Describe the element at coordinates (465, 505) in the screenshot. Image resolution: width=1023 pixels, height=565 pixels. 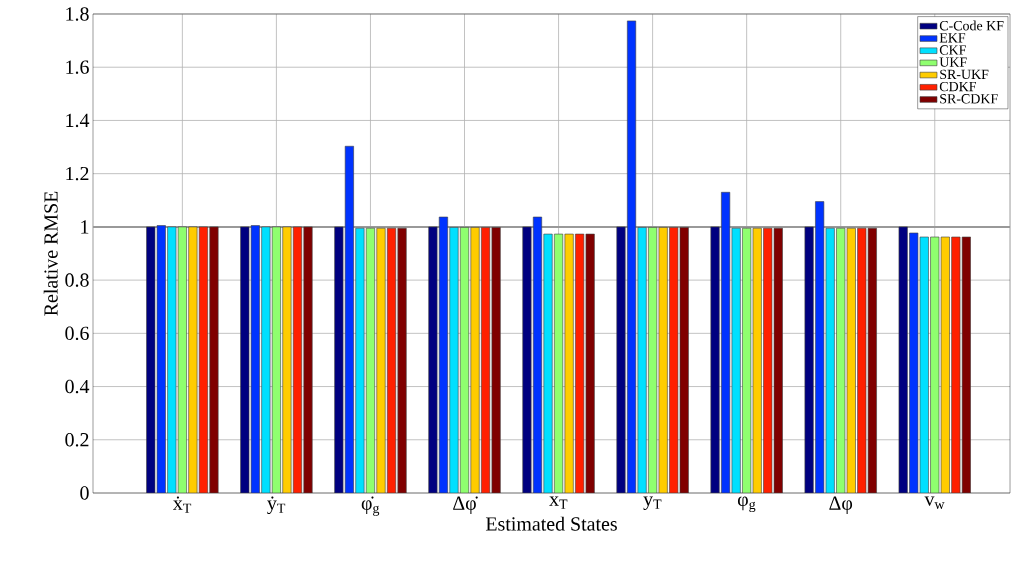
I see `x-tick-label: Δφ̇` at that location.